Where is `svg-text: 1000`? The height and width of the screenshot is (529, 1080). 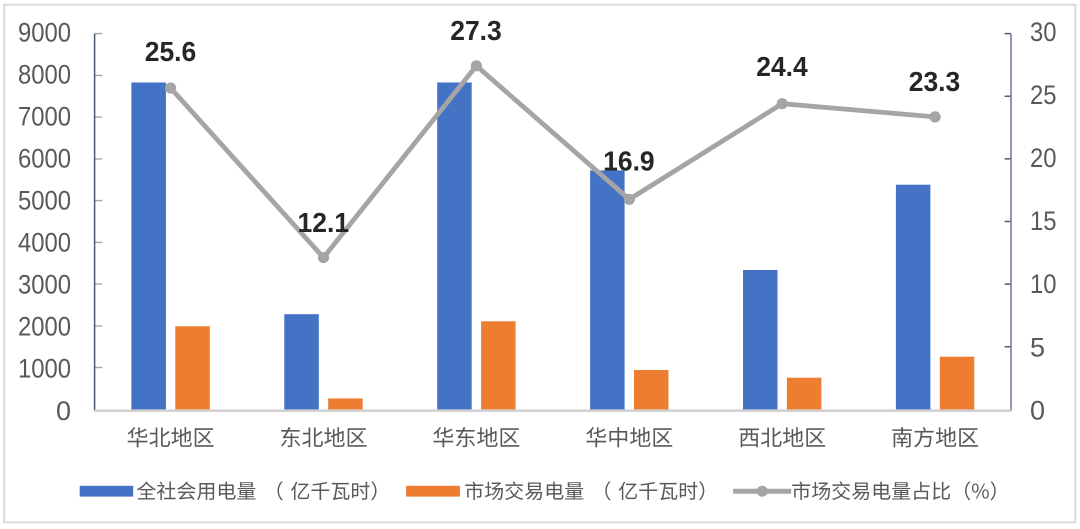 svg-text: 1000 is located at coordinates (44, 369).